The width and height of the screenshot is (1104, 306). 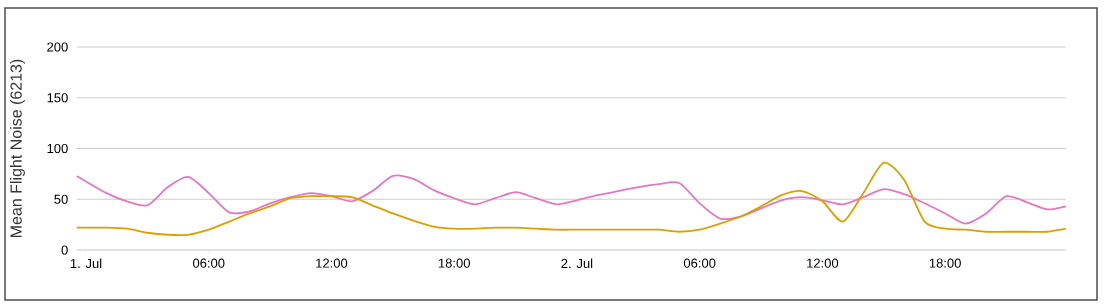 I want to click on y-tick-label: 100, so click(x=57, y=148).